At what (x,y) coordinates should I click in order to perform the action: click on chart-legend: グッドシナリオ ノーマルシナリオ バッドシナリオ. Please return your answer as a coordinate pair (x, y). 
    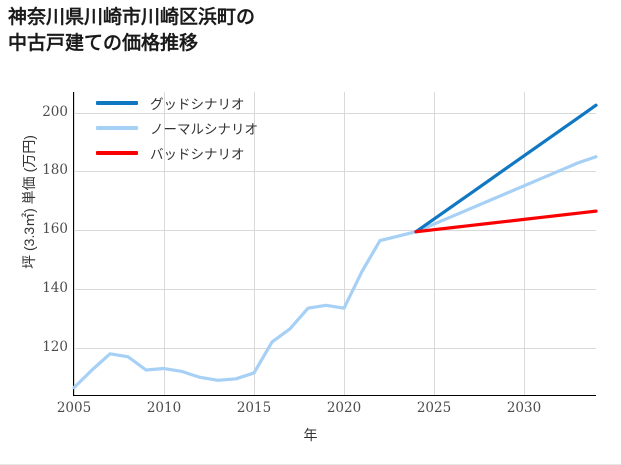
    Looking at the image, I should click on (196, 127).